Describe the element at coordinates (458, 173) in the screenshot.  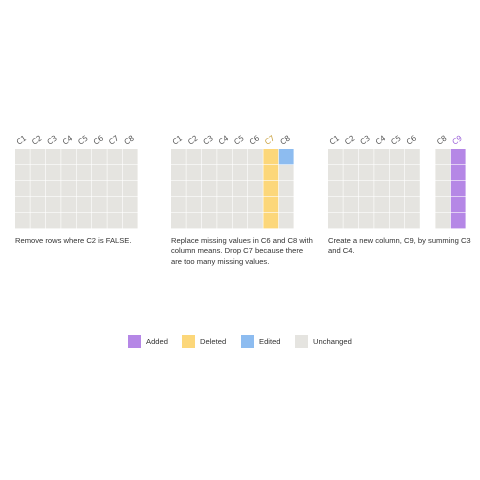
I see `panel-3-cell-c9-r2` at that location.